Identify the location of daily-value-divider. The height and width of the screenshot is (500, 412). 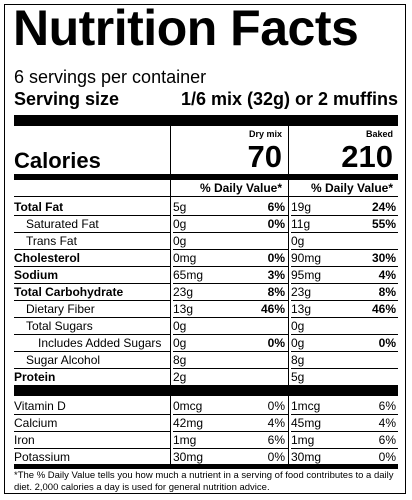
(206, 196).